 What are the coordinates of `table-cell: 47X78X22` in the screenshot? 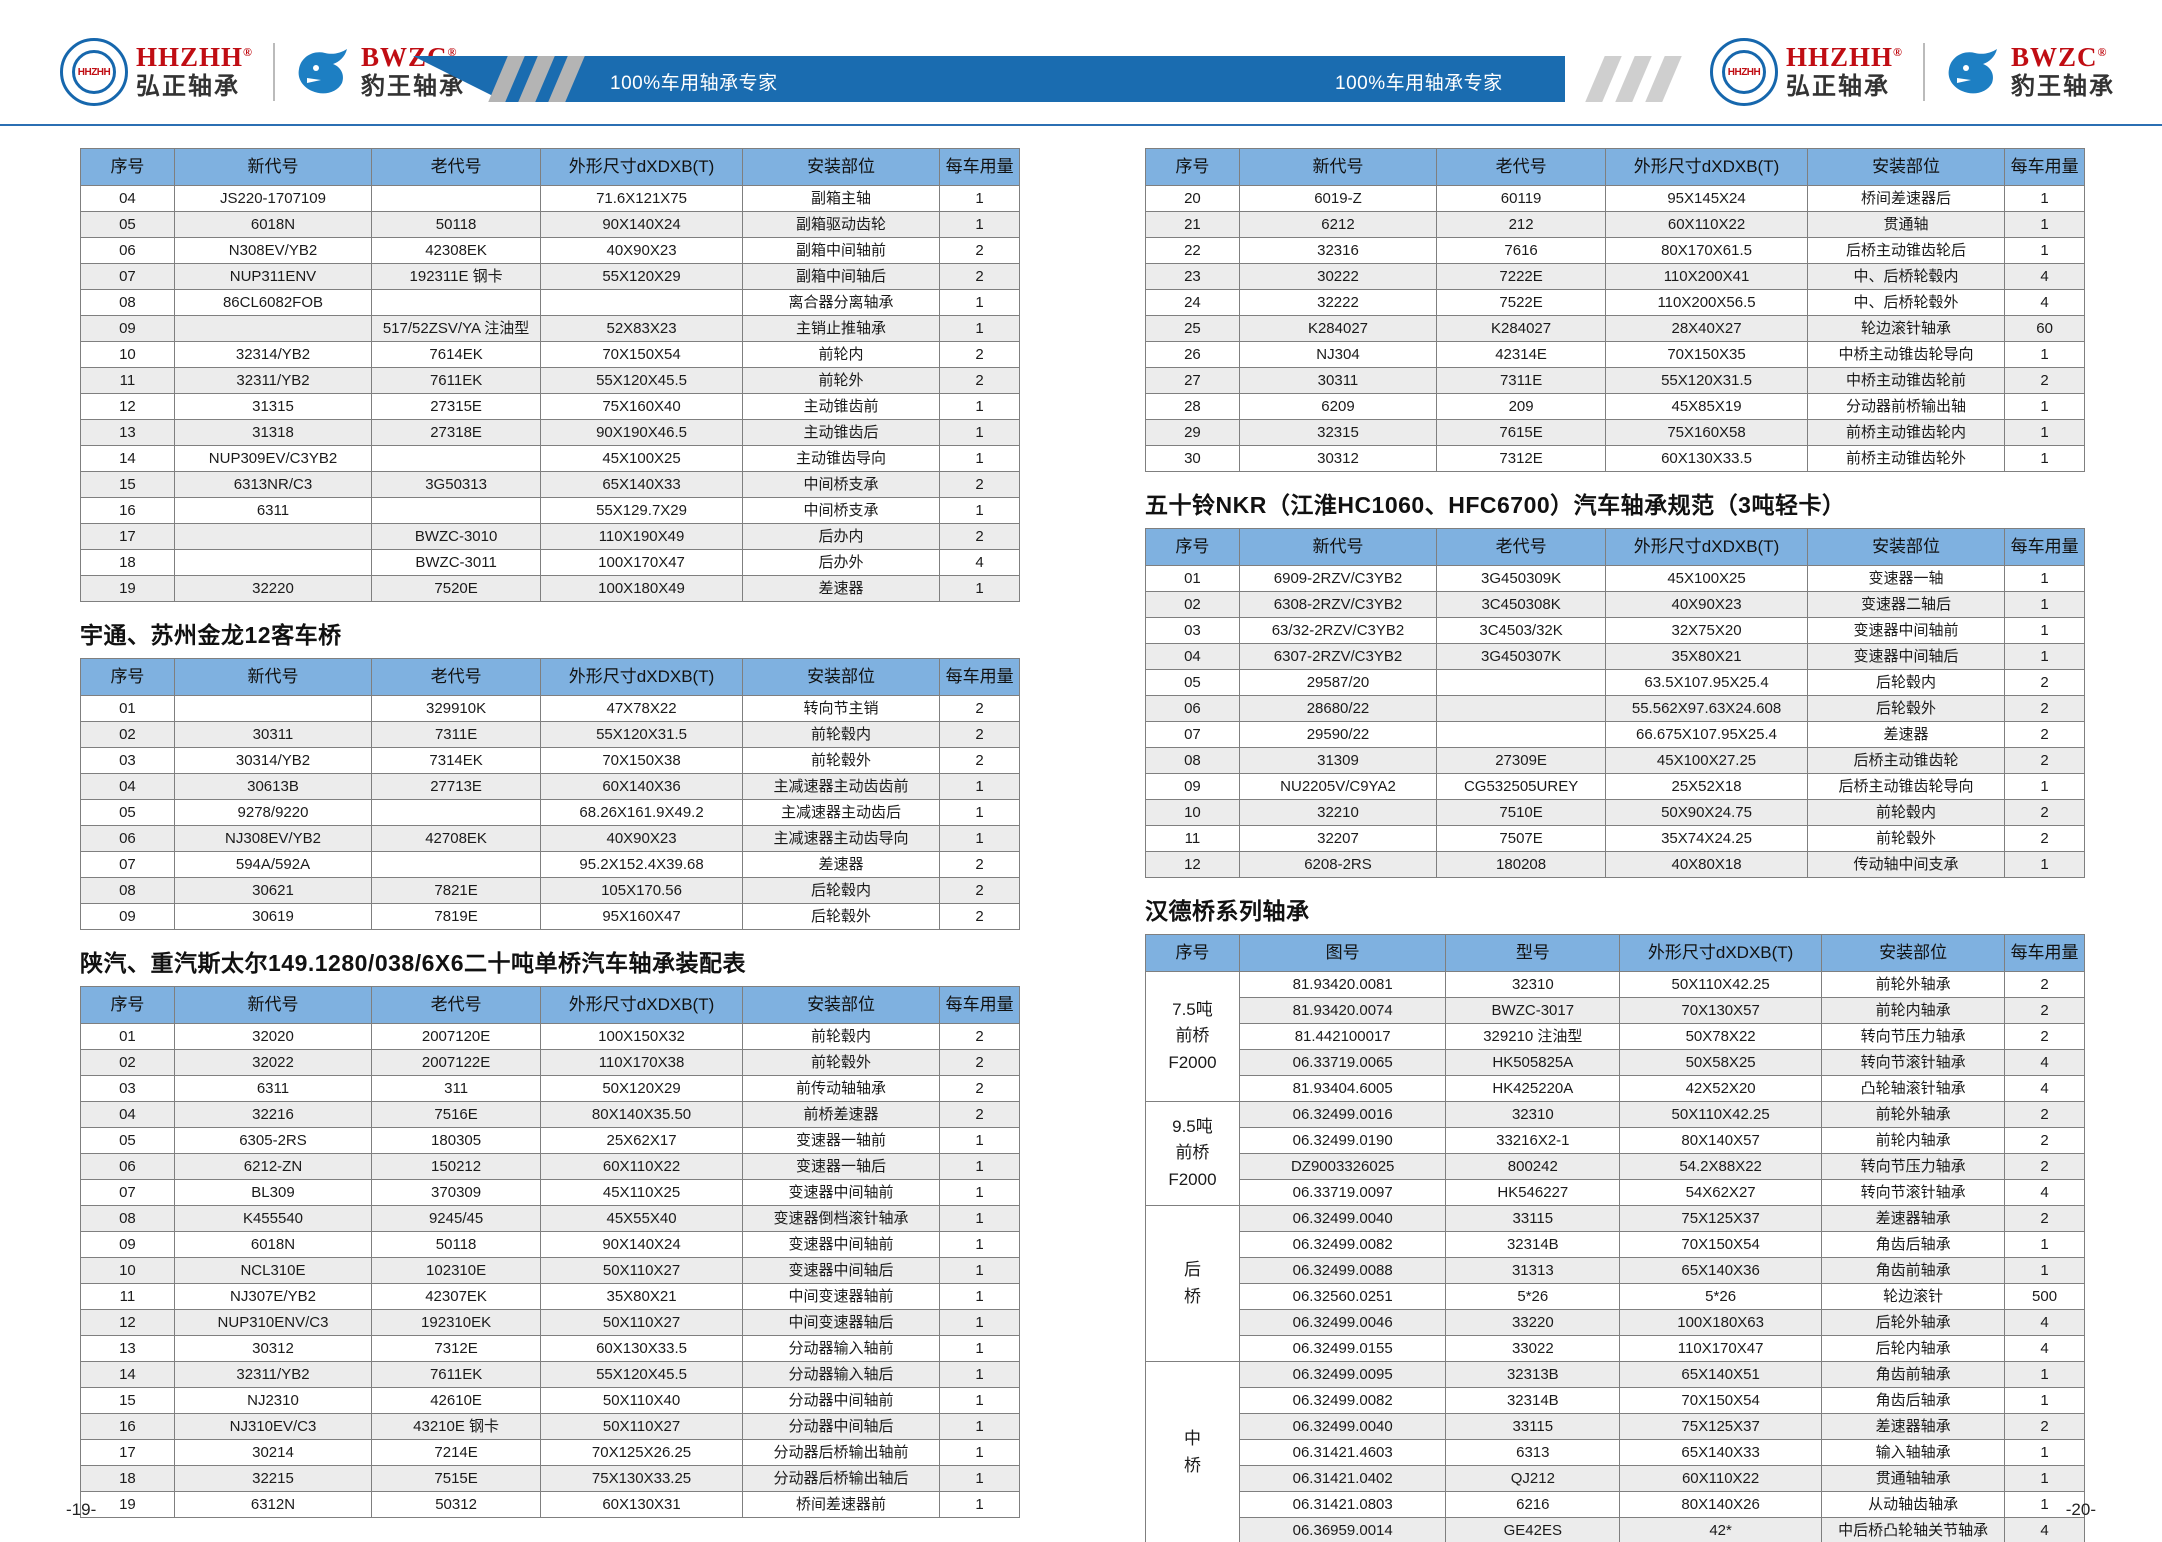 It's located at (641, 708).